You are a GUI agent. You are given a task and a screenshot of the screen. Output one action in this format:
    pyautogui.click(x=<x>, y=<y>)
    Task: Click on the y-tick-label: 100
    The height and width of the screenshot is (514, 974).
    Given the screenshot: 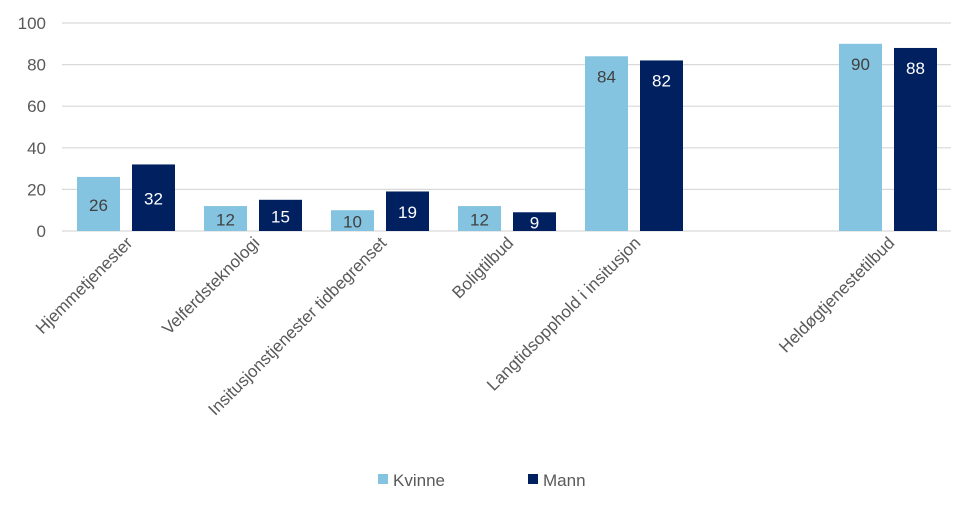 What is the action you would take?
    pyautogui.click(x=32, y=23)
    